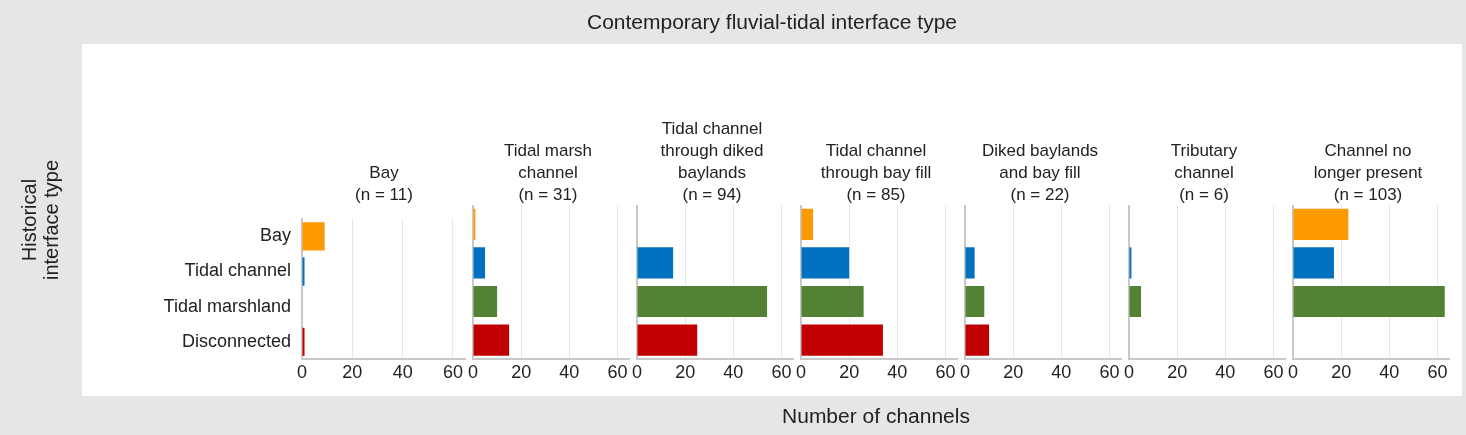 The height and width of the screenshot is (435, 1466). What do you see at coordinates (227, 305) in the screenshot?
I see `y-tick-label: Tidal marshland` at bounding box center [227, 305].